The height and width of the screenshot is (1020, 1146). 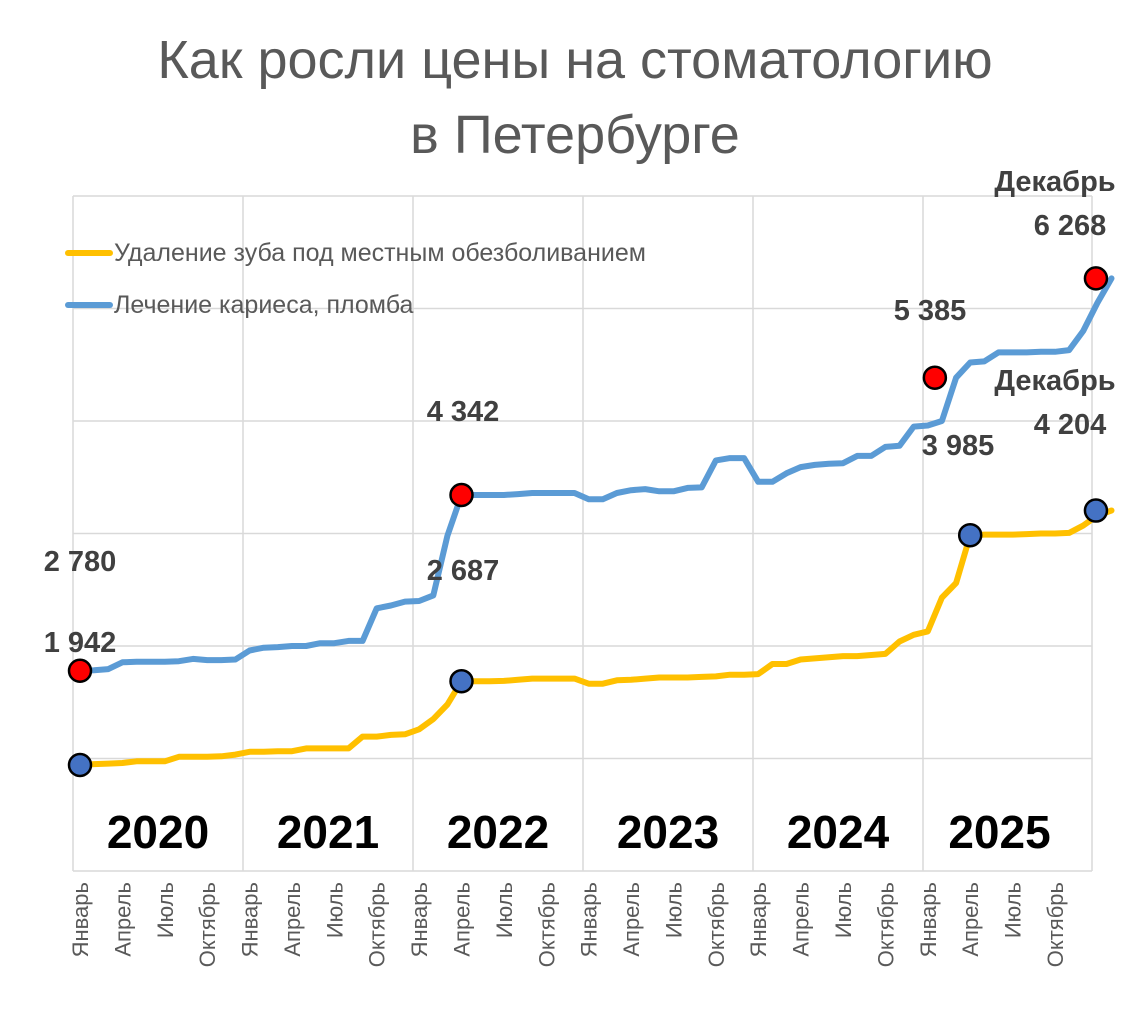 I want to click on label-tooth-2022: 2 687, so click(x=463, y=571).